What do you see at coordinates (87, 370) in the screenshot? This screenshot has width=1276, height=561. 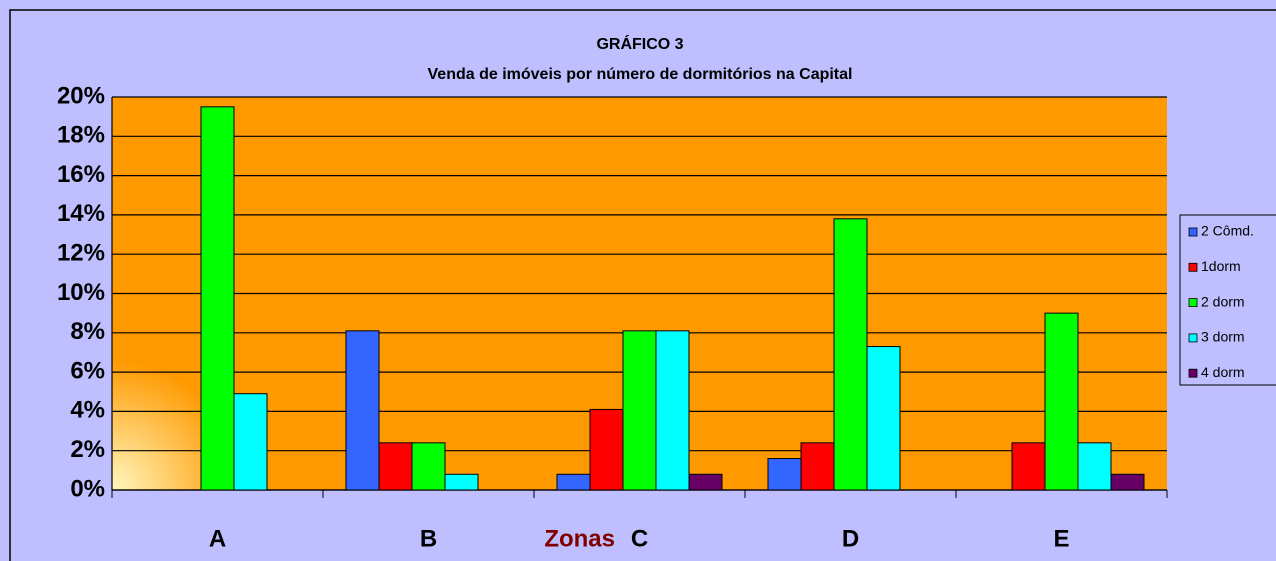 I see `y-tick-label: 6%` at bounding box center [87, 370].